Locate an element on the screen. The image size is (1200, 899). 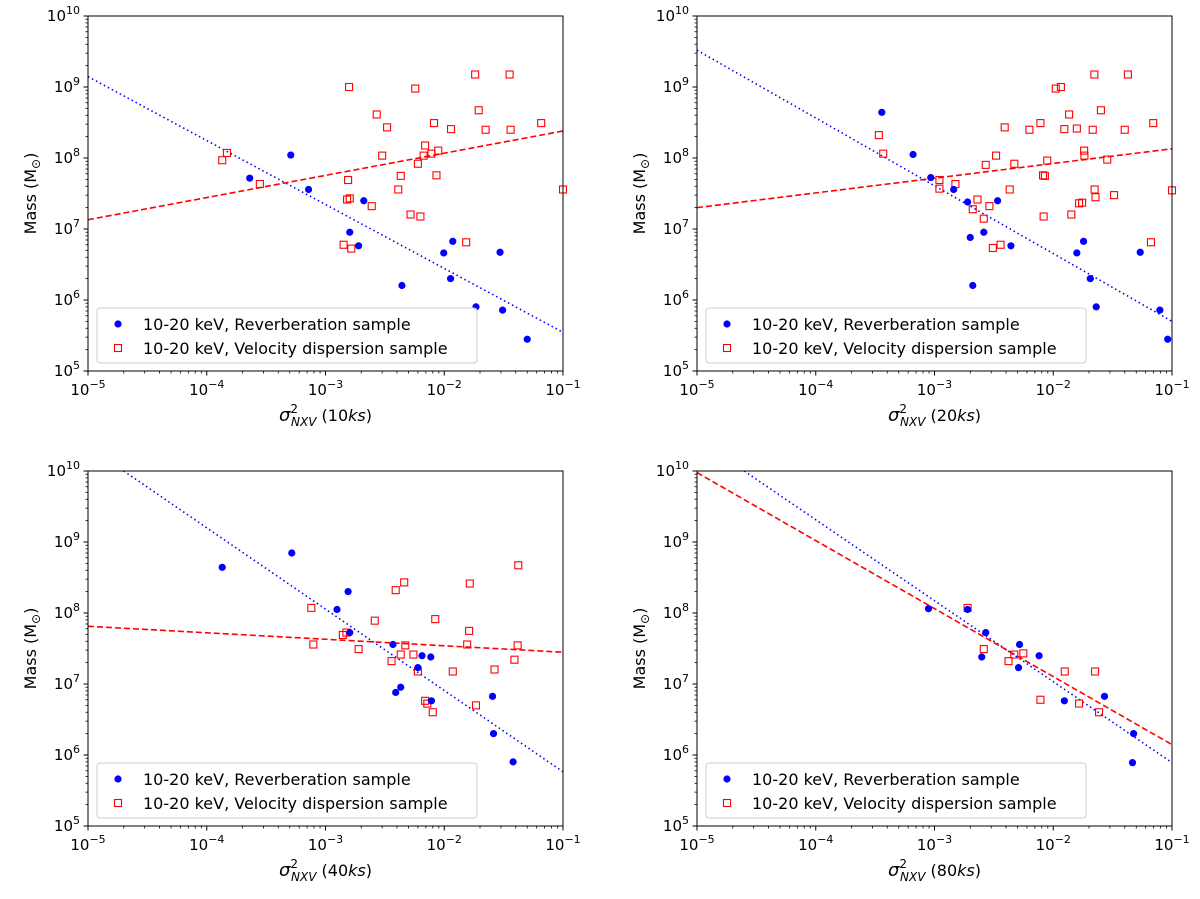
x-axis-label: σ2 NXV (80ks) is located at coordinates (934, 870).